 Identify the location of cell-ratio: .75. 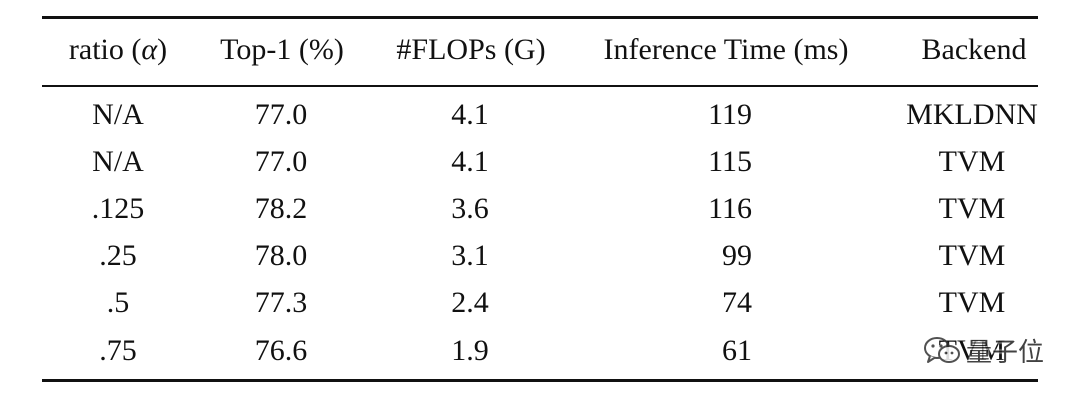
(118, 350).